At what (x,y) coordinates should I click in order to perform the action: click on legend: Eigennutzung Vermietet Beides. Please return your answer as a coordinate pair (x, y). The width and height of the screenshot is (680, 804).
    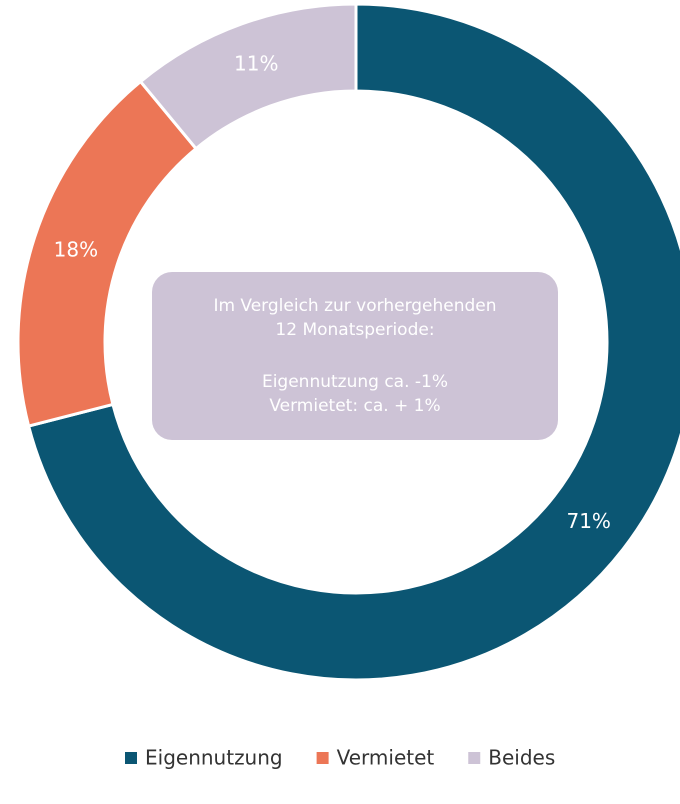
    Looking at the image, I should click on (340, 758).